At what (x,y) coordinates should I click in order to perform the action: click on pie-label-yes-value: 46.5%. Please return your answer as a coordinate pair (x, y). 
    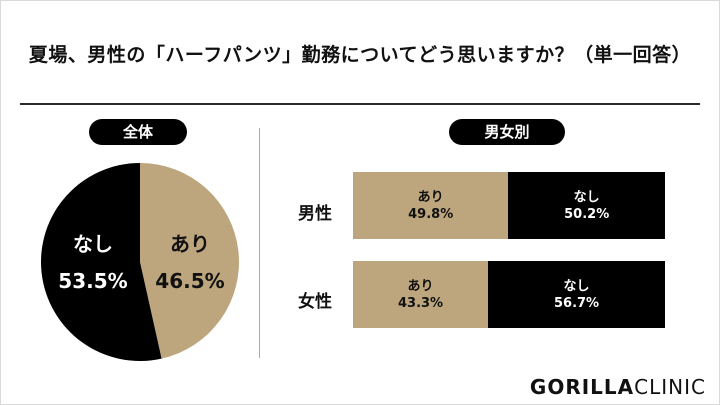
    Looking at the image, I should click on (190, 281).